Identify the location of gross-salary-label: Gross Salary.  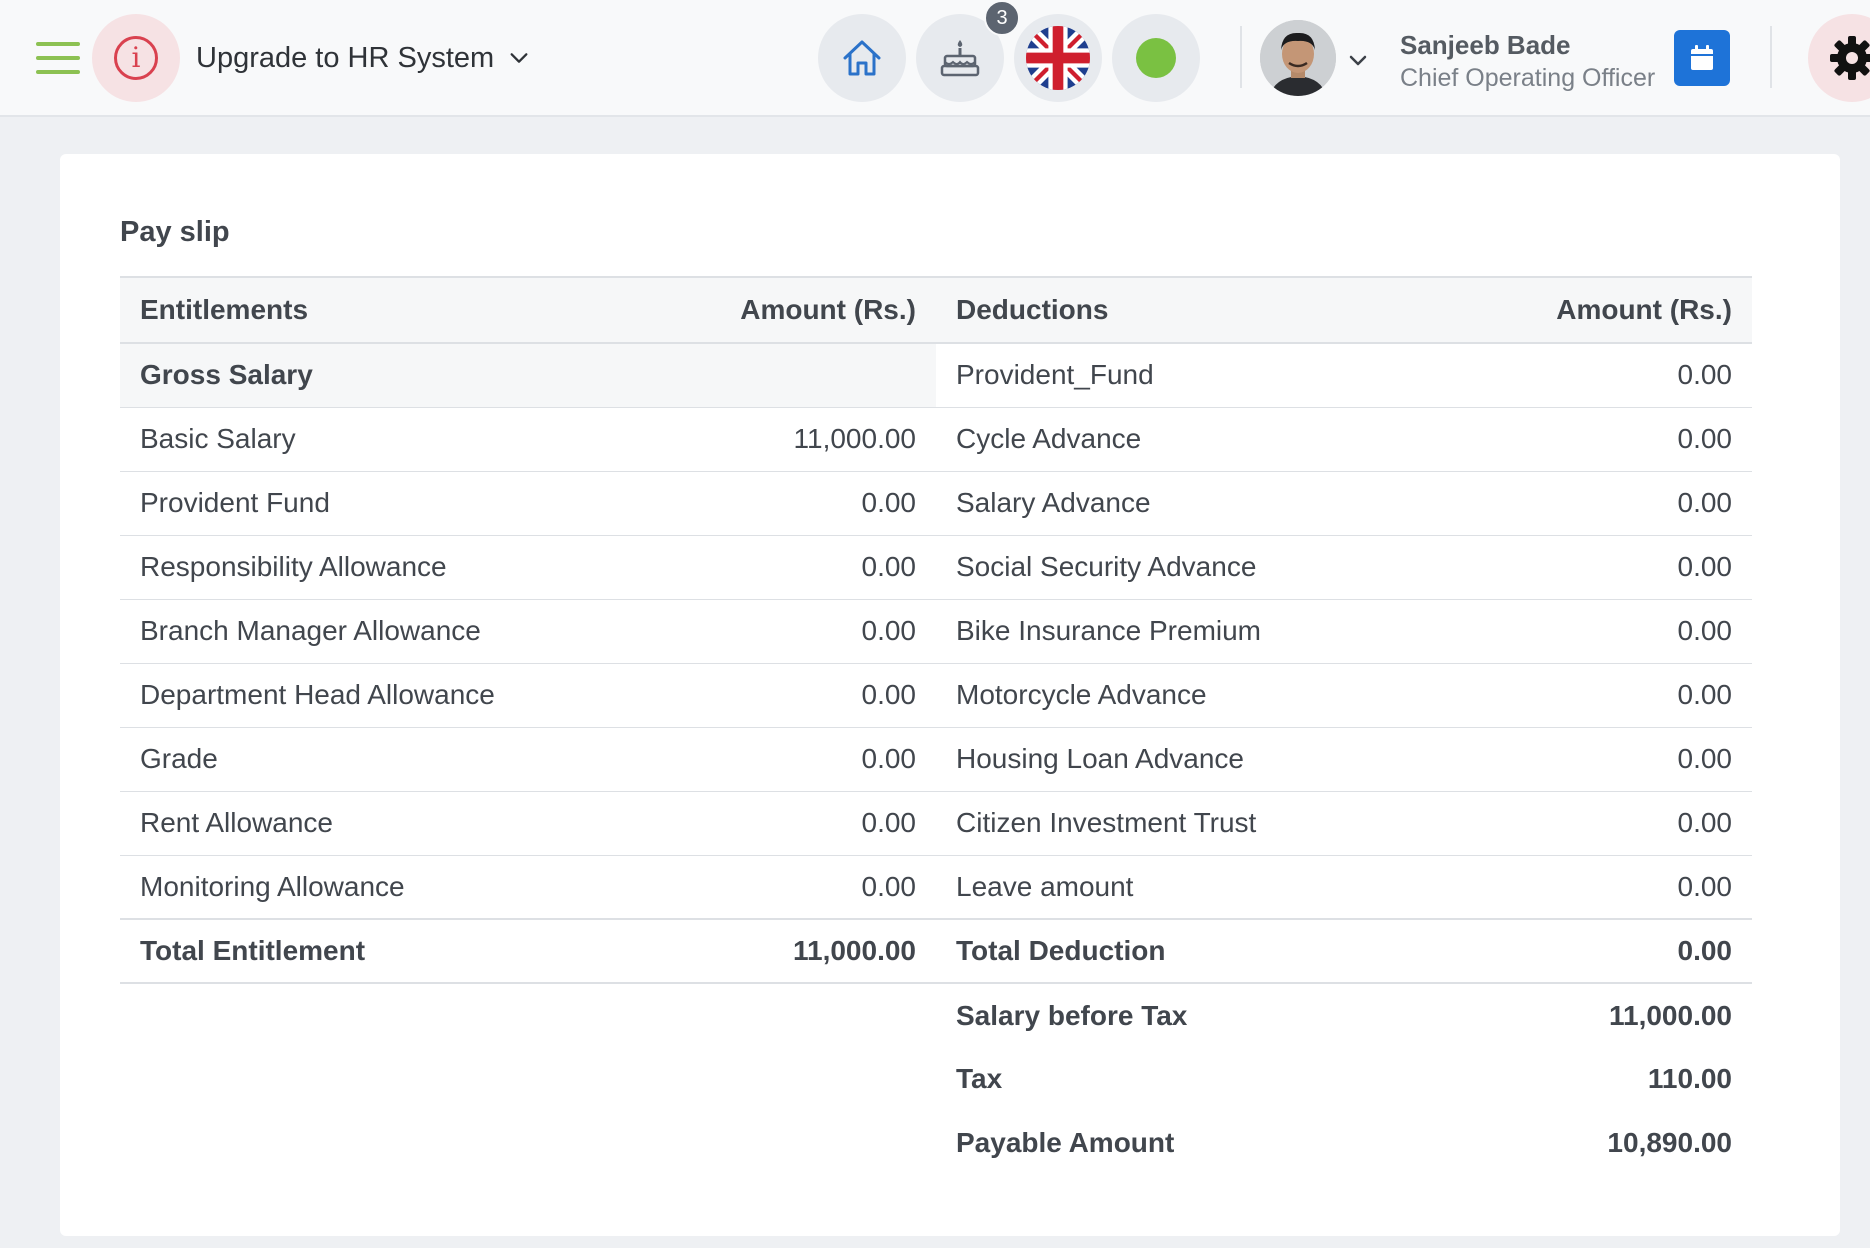
(528, 375).